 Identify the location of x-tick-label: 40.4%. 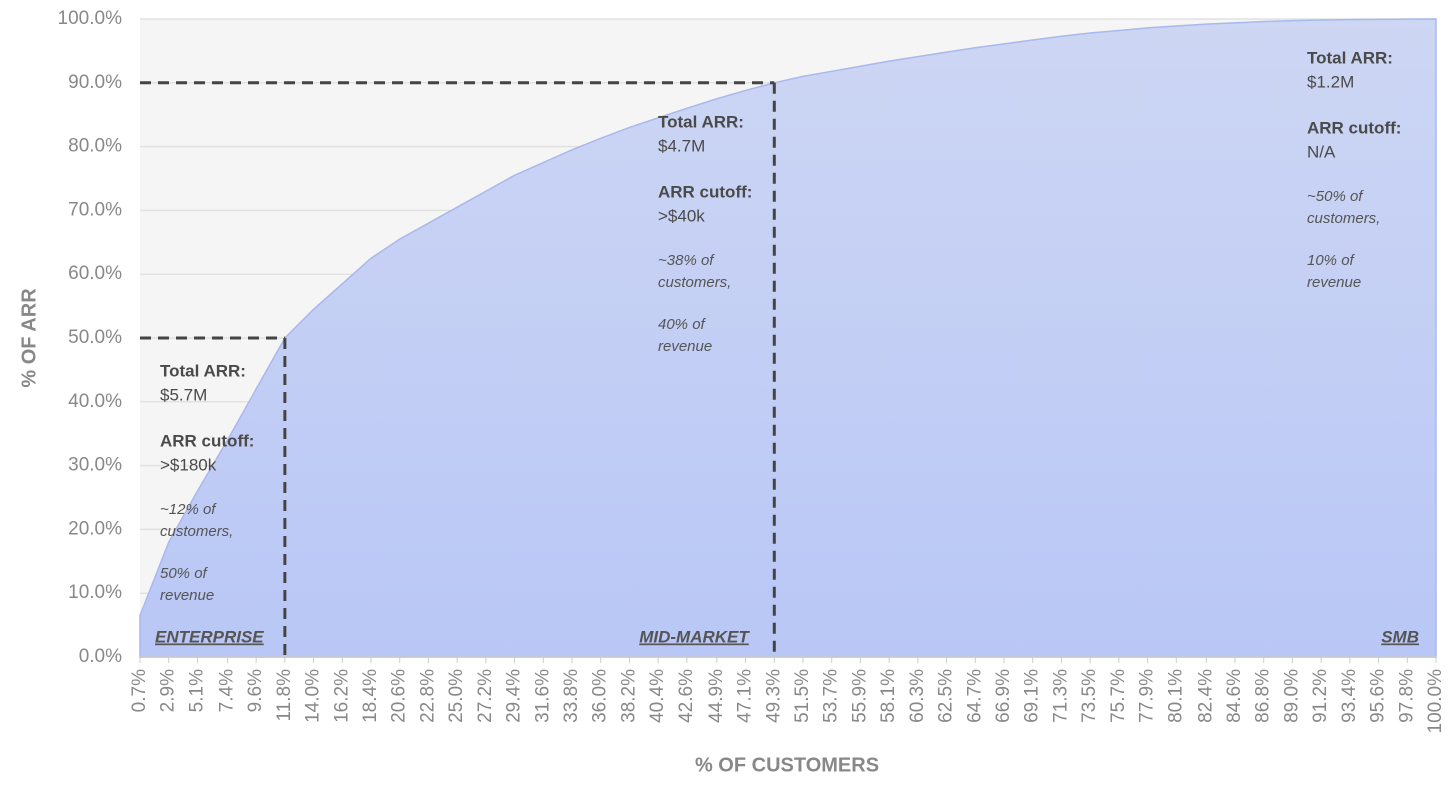
(657, 696).